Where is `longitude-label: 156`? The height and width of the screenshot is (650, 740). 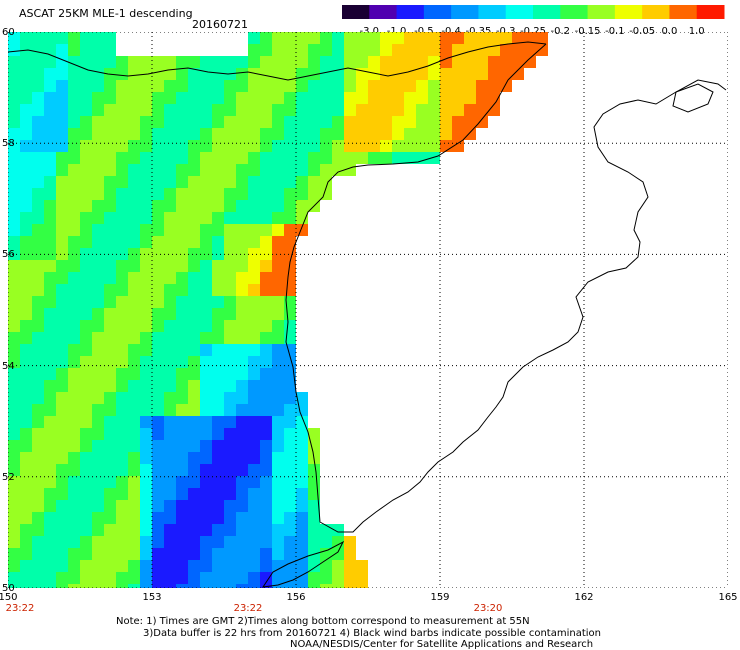 longitude-label: 156 is located at coordinates (296, 597).